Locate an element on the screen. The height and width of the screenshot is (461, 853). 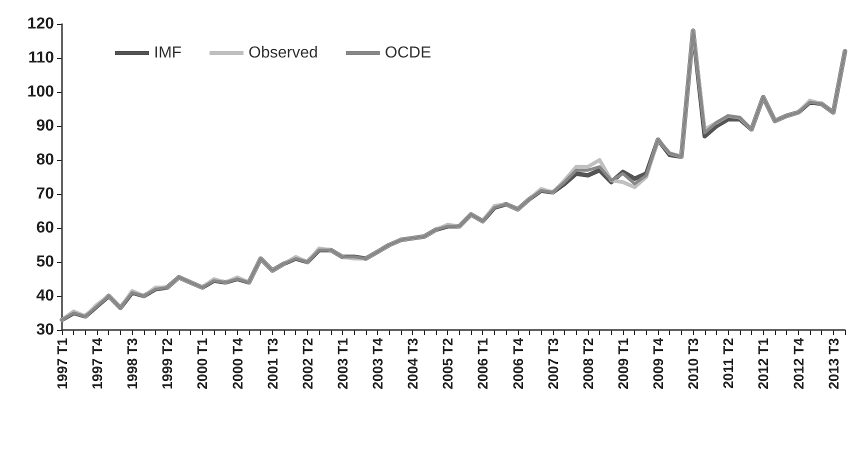
y-tick-label: 80 is located at coordinates (45, 160).